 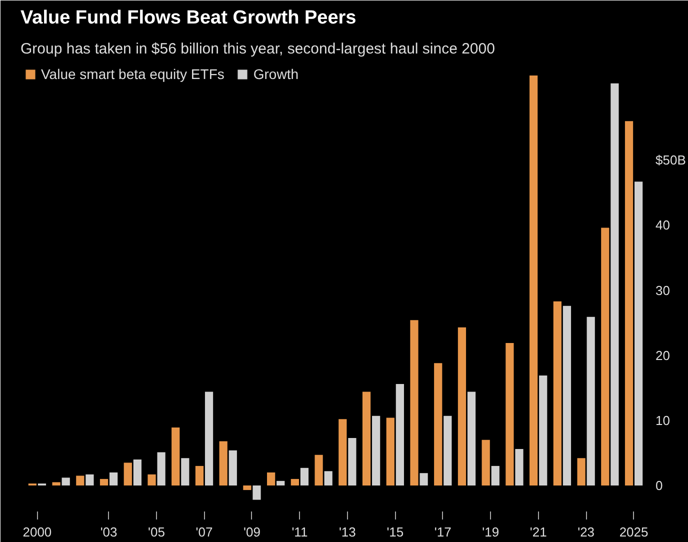 I want to click on legend-label: Growth, so click(x=275, y=74).